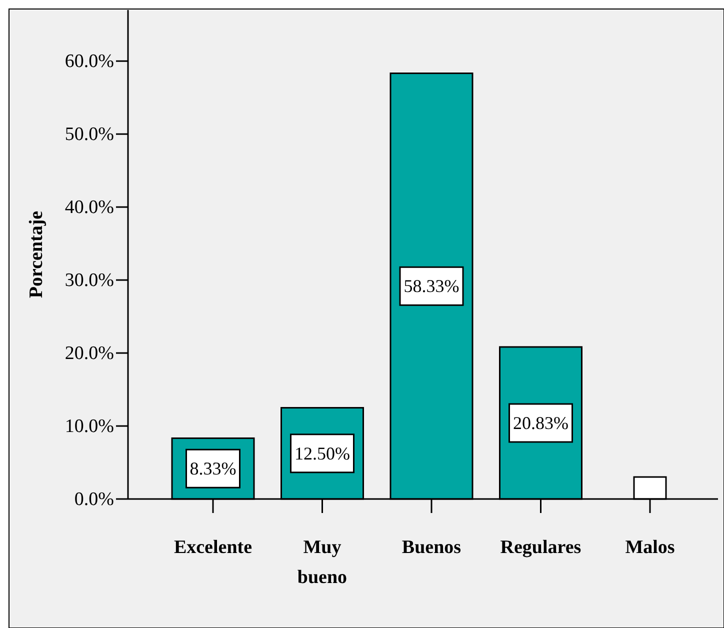  What do you see at coordinates (89, 353) in the screenshot?
I see `y-tick-label: 20.0%` at bounding box center [89, 353].